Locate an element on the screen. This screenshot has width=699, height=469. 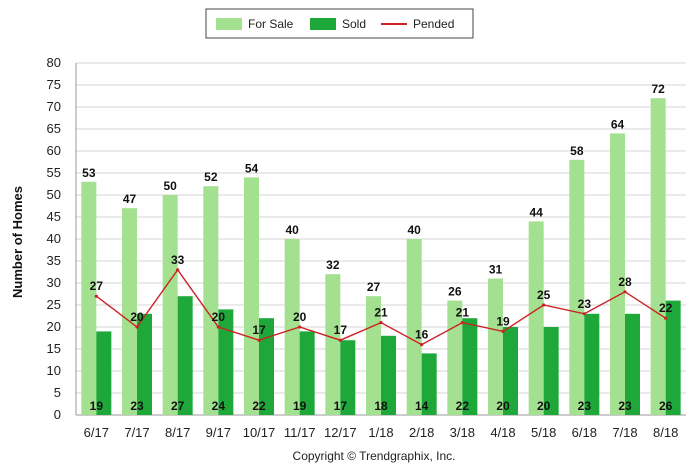
legend-swatch-sold is located at coordinates (323, 24).